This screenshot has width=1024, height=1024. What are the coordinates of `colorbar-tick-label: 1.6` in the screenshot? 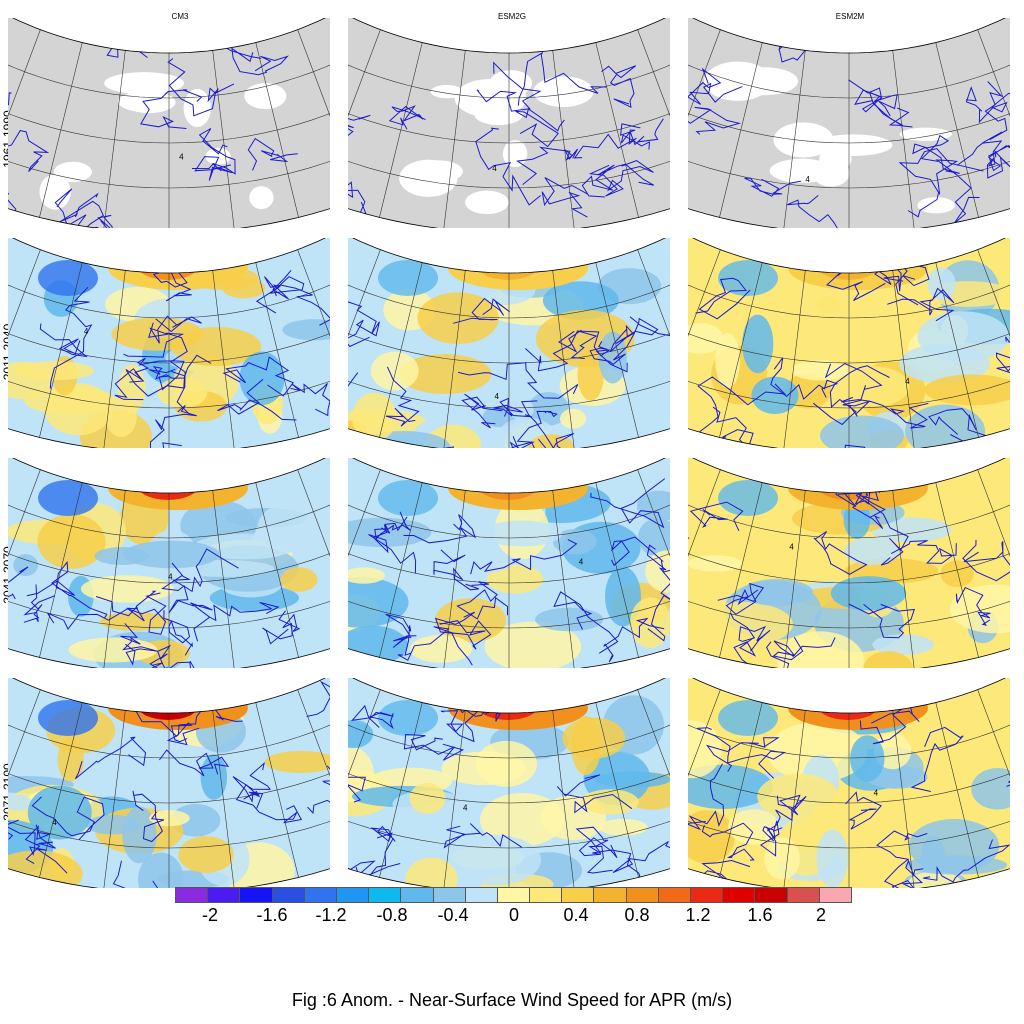 It's located at (760, 915).